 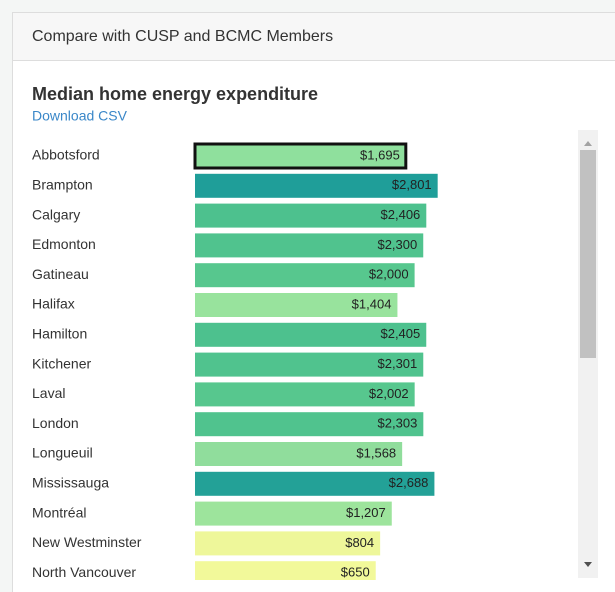 I want to click on category-label: Mississauga, so click(x=70, y=483).